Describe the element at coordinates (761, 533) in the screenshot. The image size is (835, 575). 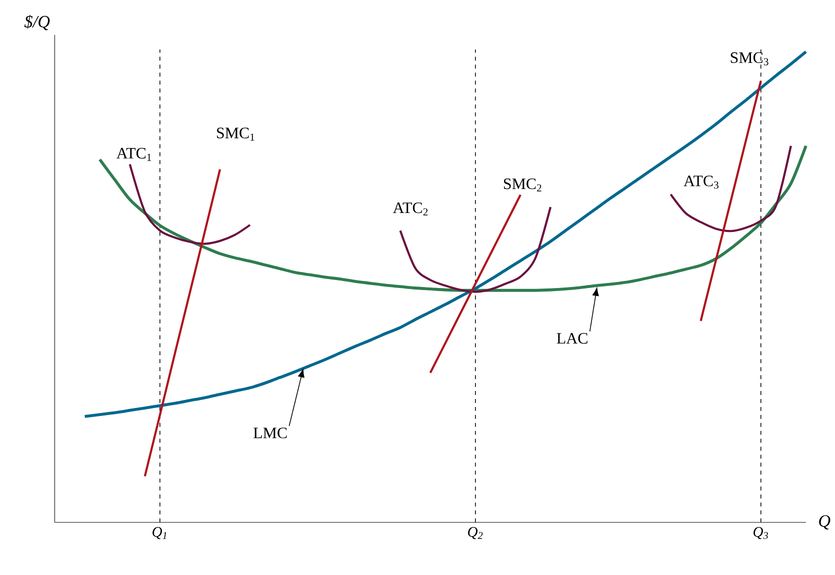
I see `x-tick-label: Q$_{3}$` at that location.